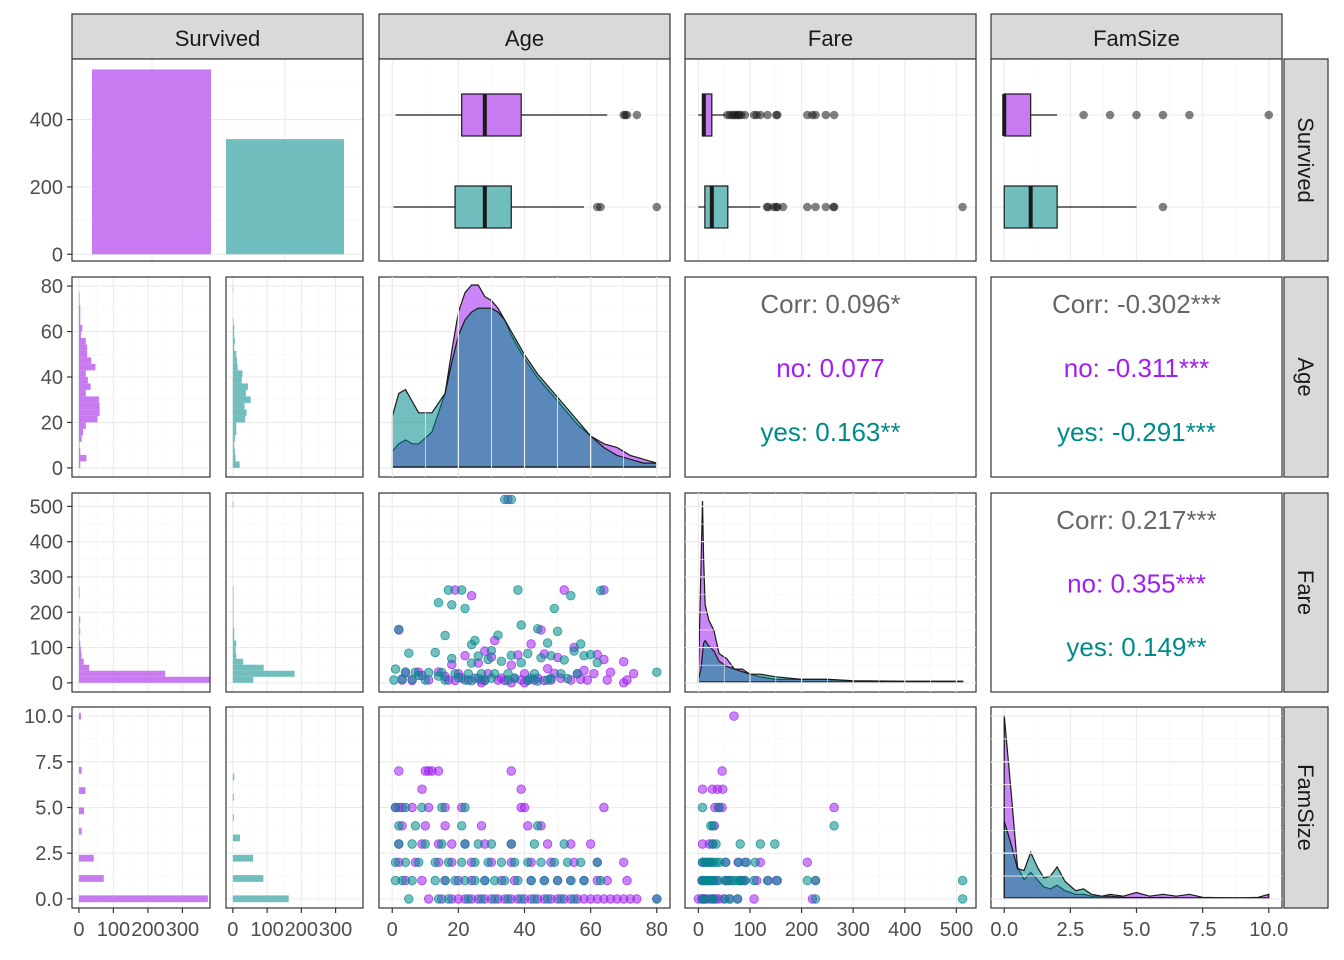 This screenshot has width=1344, height=960. What do you see at coordinates (1136, 304) in the screenshot?
I see `corr-overall-text: Corr: -0.302***` at bounding box center [1136, 304].